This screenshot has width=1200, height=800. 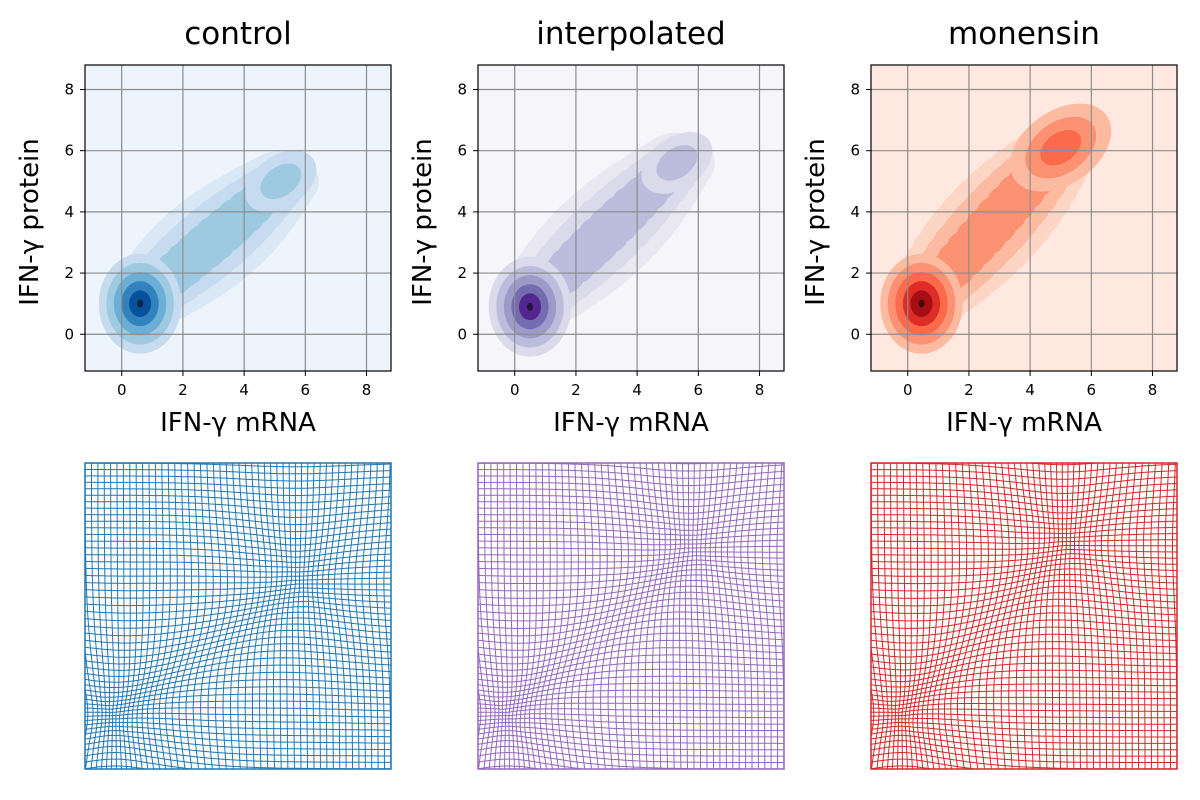 I want to click on grid, so click(x=238, y=218).